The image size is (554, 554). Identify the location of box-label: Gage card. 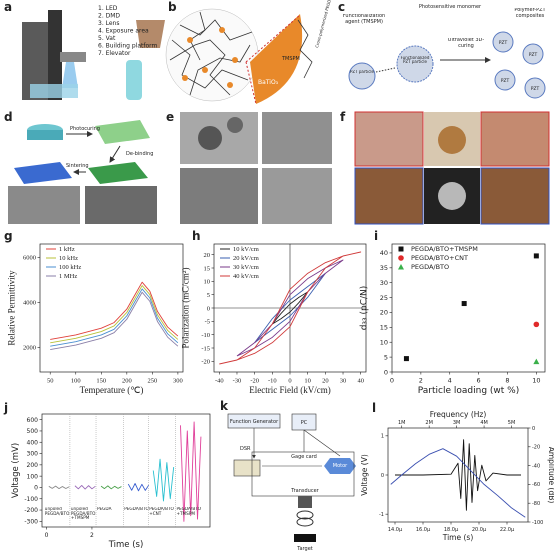
(304, 457).